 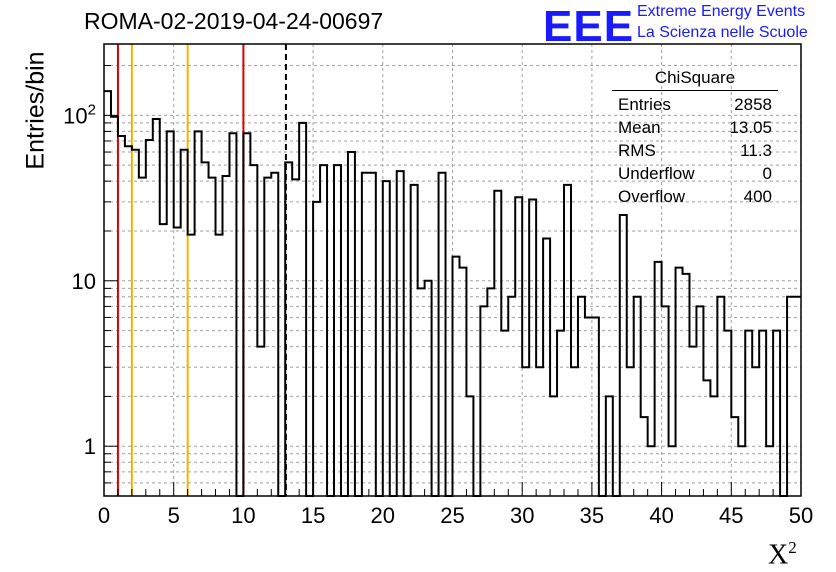 I want to click on x-tick-label: 25, so click(x=452, y=515).